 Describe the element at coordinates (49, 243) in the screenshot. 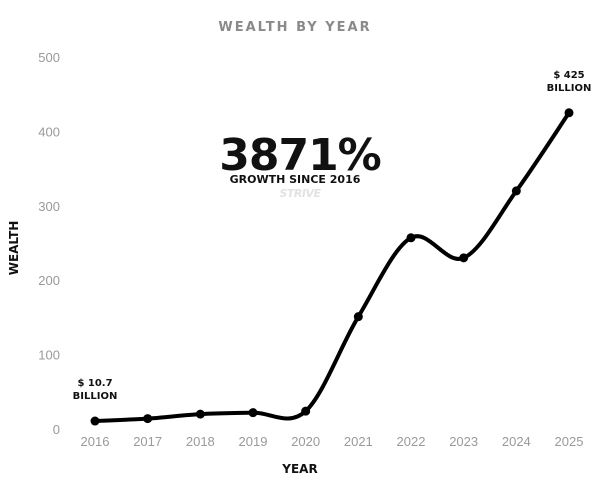

I see `y-axis-ticks: 0 100 200 300 400 500` at that location.